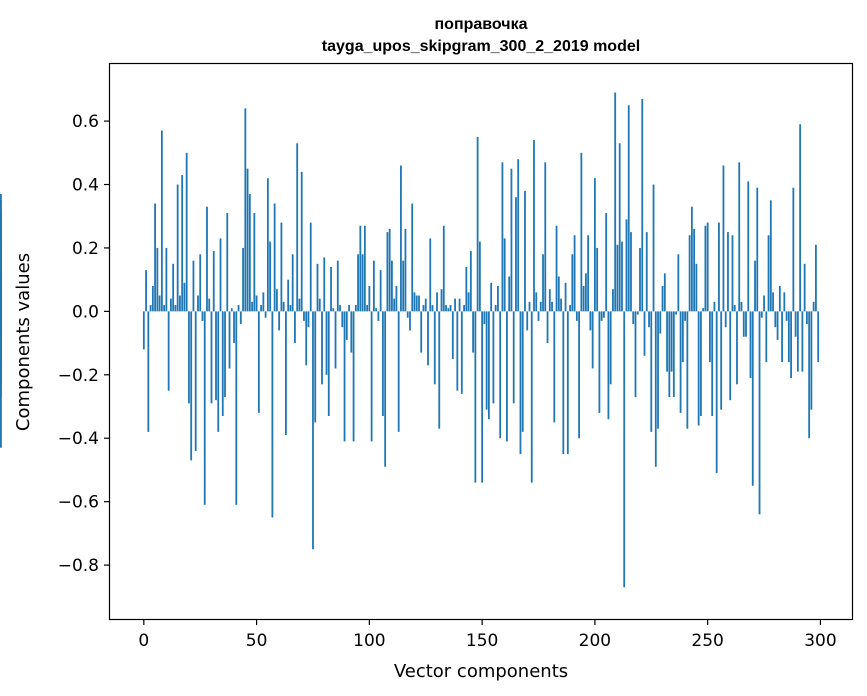  I want to click on x-tick-label: 200, so click(595, 641).